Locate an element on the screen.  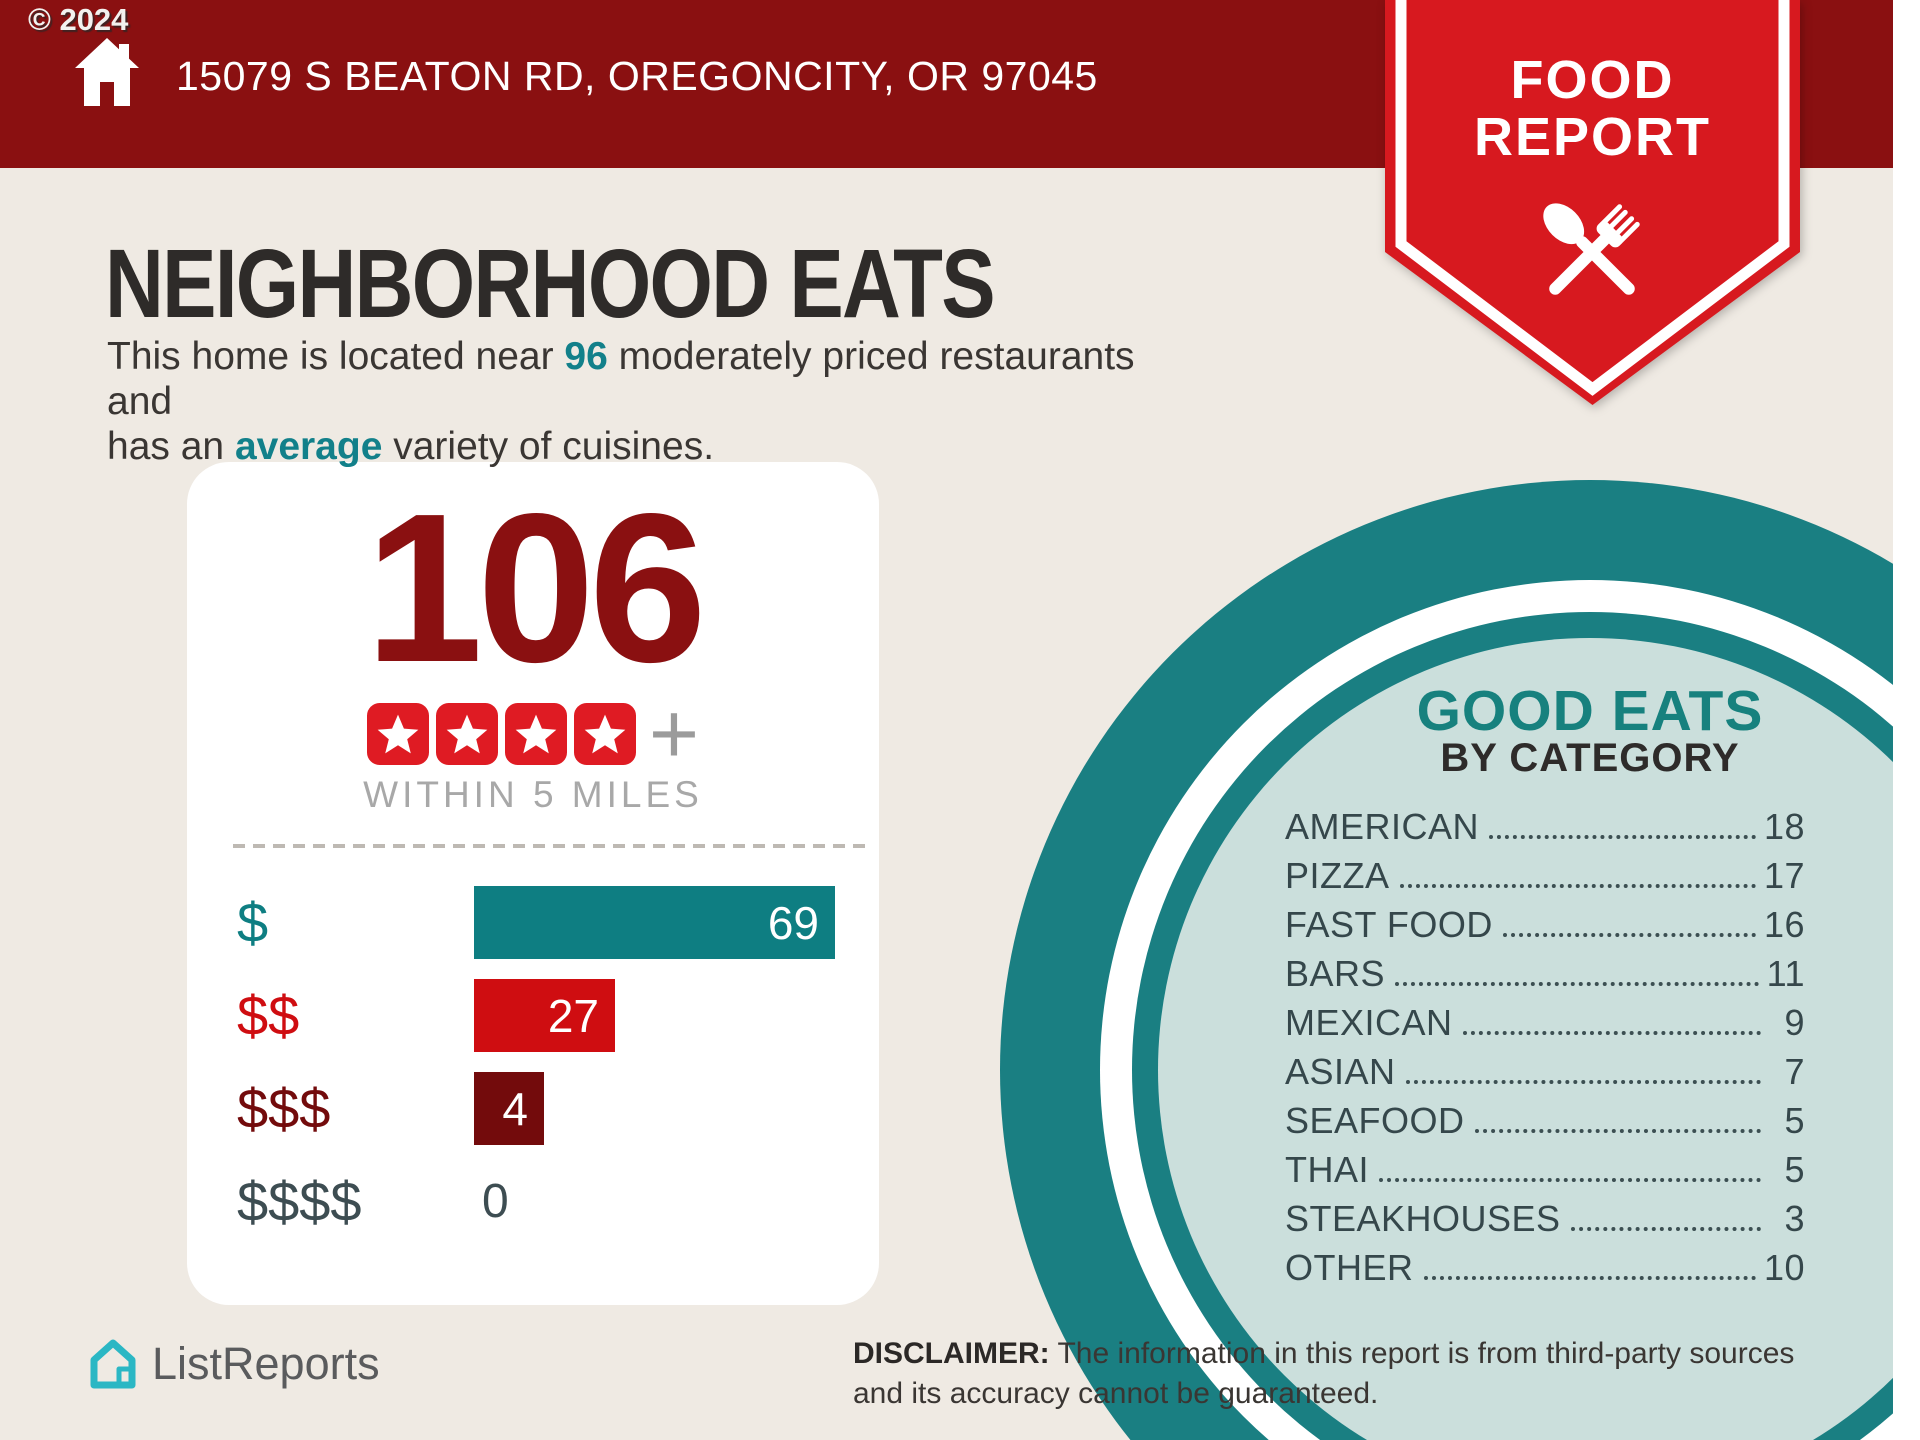
category-value: 7 is located at coordinates (1794, 1071).